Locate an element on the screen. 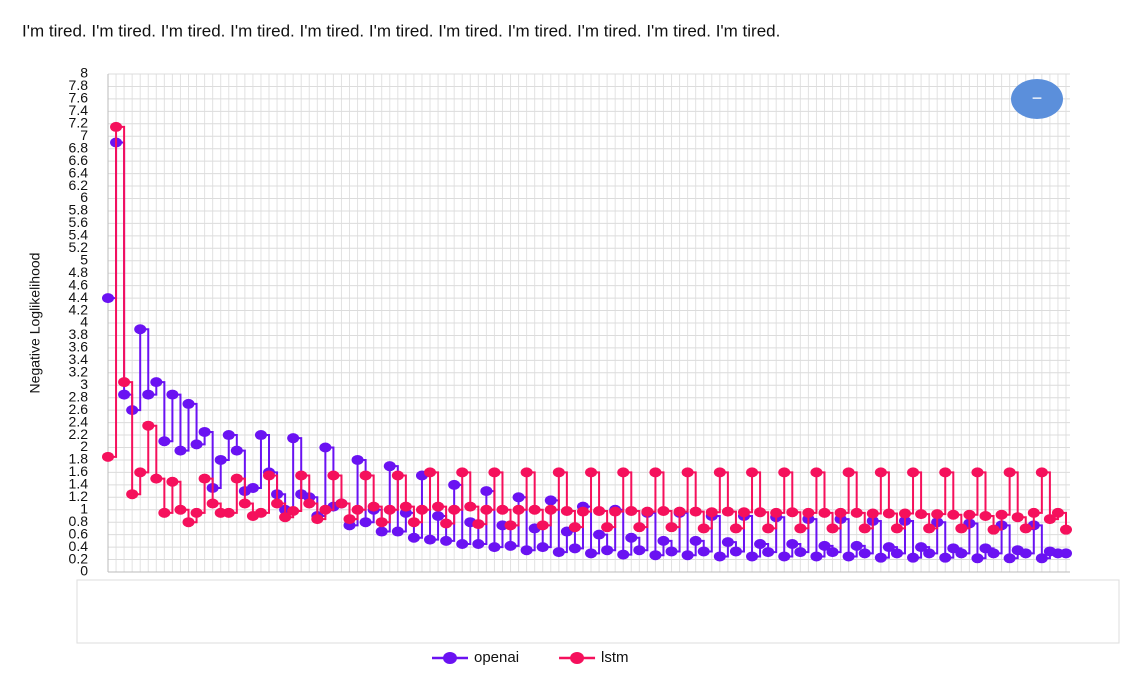 This screenshot has width=1147, height=682. y-axis-label: Negative Loglikelihood is located at coordinates (35, 323).